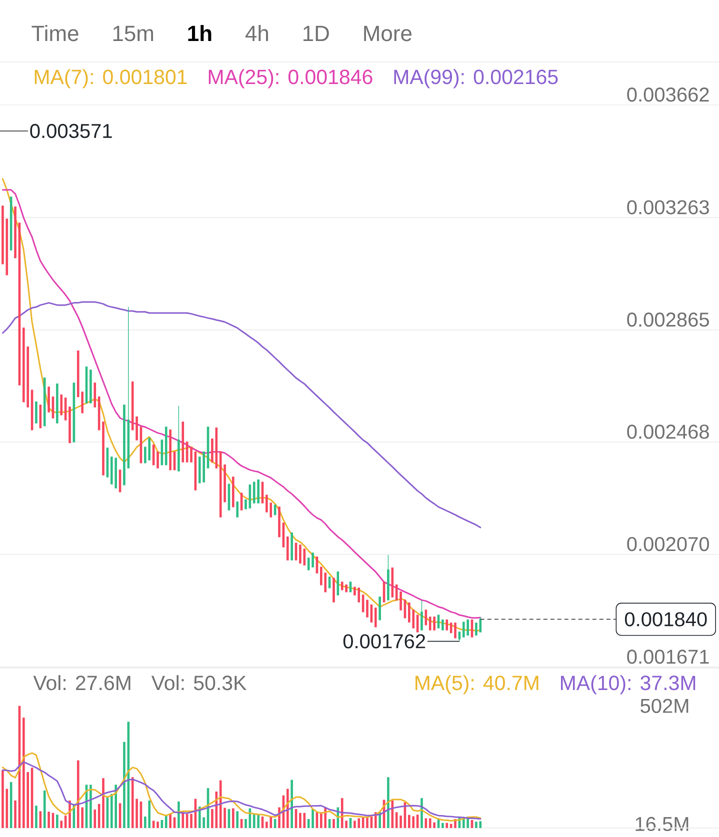 This screenshot has height=837, width=719. Describe the element at coordinates (81, 682) in the screenshot. I see `annotation: Vol: 27.6M` at that location.